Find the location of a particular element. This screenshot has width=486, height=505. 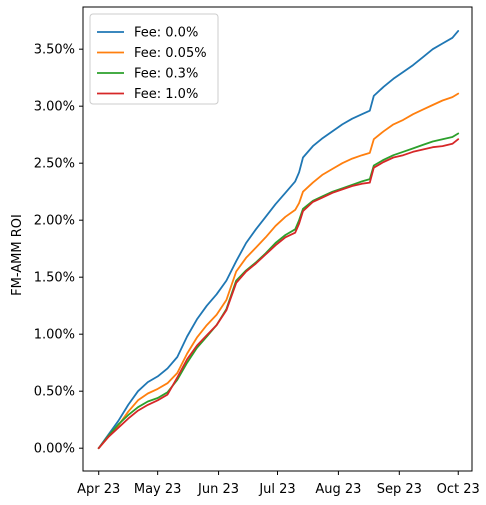

y-axis: 0.00% 0.50% 1.00% 1.50% 2.00% 2.50% 3.00% 3.50% is located at coordinates (58, 250).